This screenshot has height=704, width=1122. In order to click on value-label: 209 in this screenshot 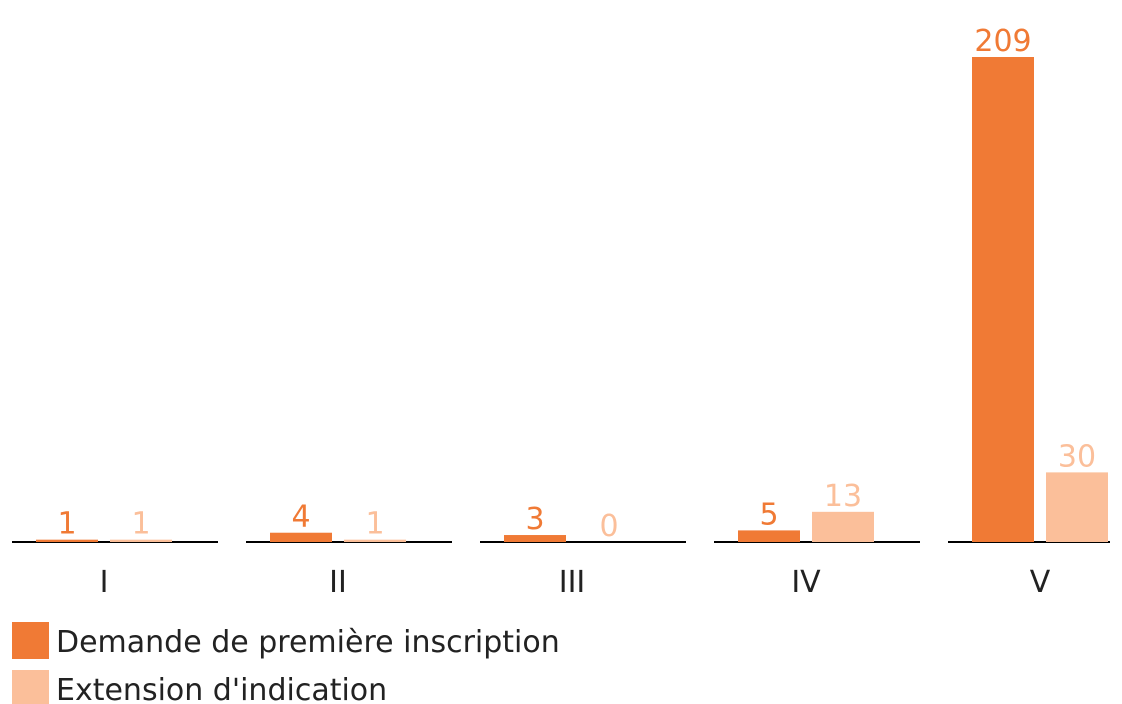, I will do `click(1002, 41)`.